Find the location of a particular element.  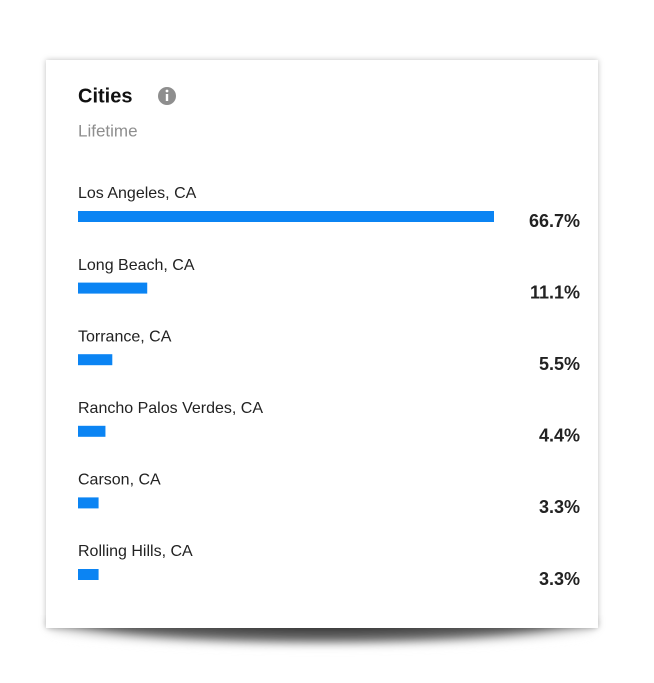

chart-subtitle: Lifetime is located at coordinates (108, 130).